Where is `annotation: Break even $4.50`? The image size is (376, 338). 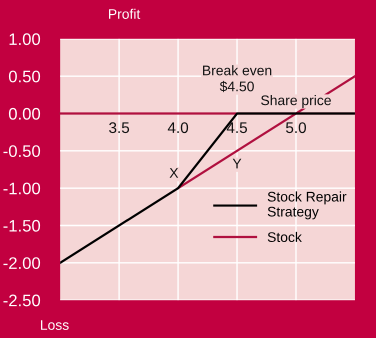 annotation: Break even $4.50 is located at coordinates (237, 78).